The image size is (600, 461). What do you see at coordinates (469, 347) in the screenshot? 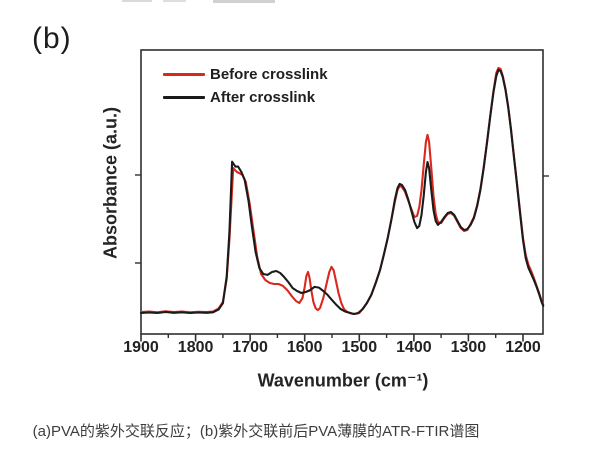
I see `x-tick-label: 1300` at bounding box center [469, 347].